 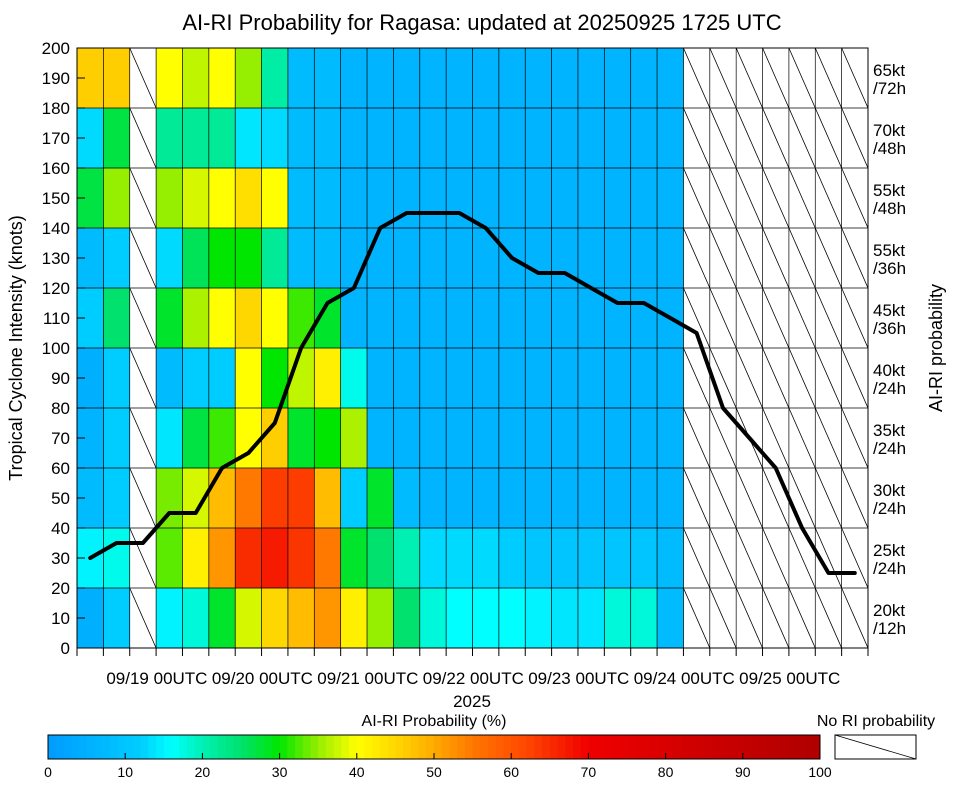 I want to click on colorbar-tick-label: 50, so click(x=434, y=772).